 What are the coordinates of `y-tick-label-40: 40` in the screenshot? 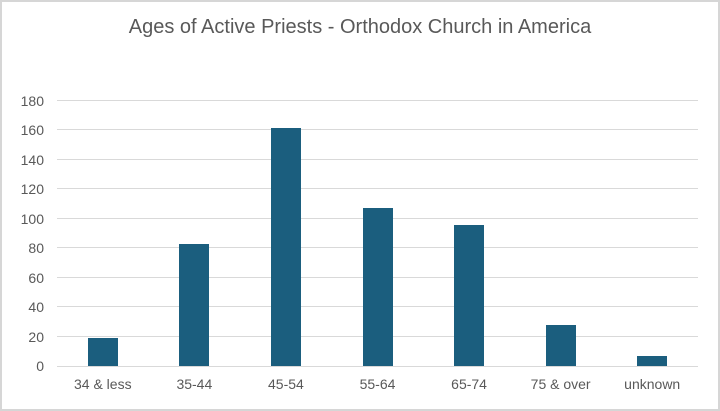 It's located at (36, 307).